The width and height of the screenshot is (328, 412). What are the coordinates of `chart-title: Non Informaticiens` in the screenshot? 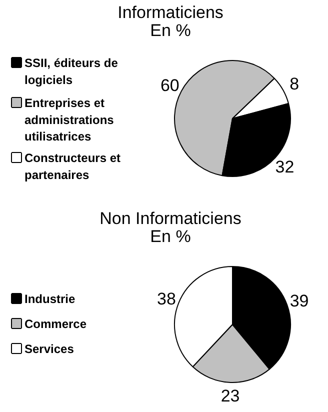 It's located at (171, 218).